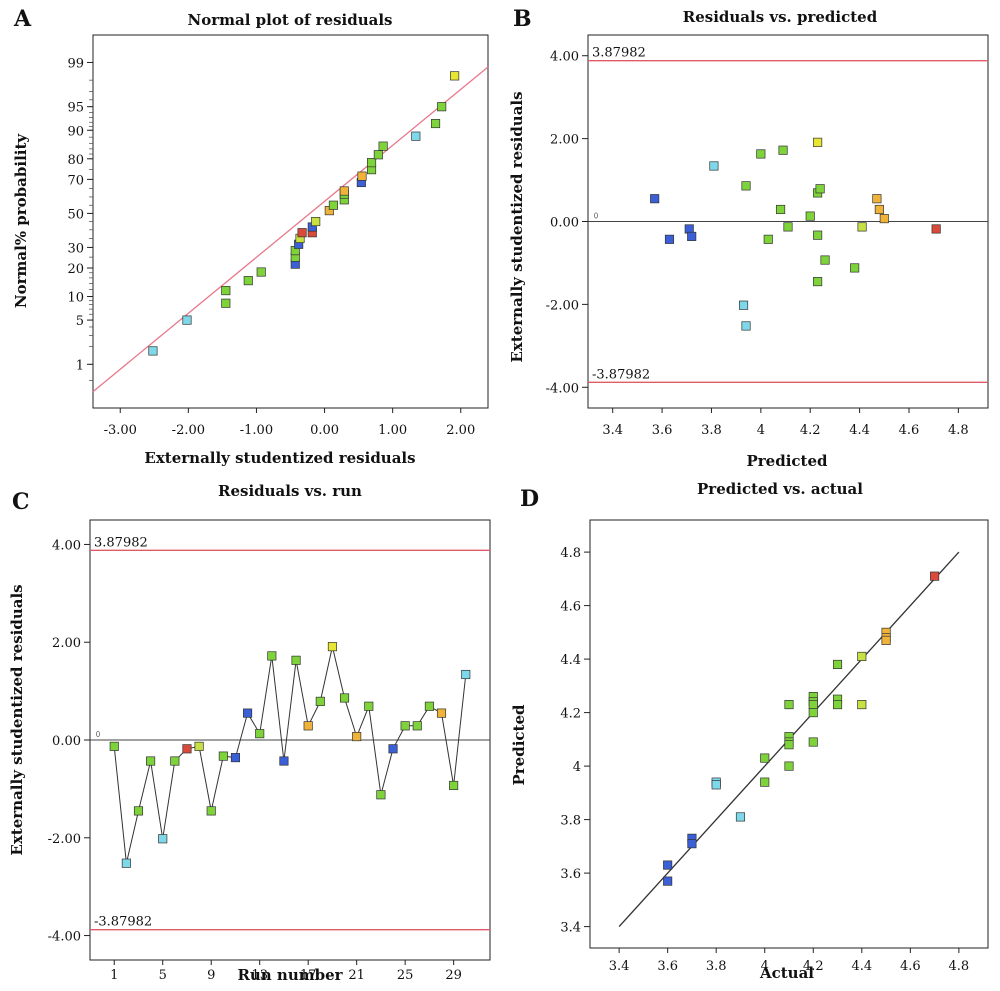  I want to click on lower-limit-label: -3.87982, so click(123, 922).